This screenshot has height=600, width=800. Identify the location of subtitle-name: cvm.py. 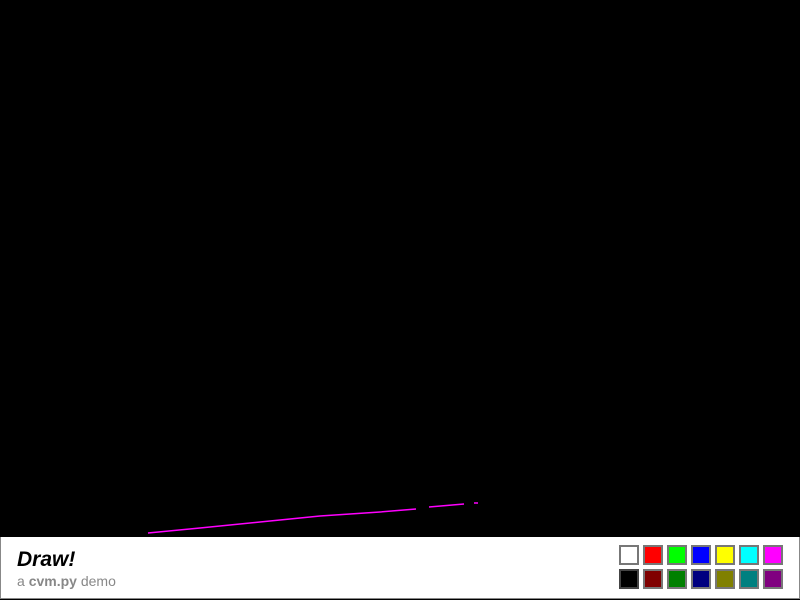
(52, 581).